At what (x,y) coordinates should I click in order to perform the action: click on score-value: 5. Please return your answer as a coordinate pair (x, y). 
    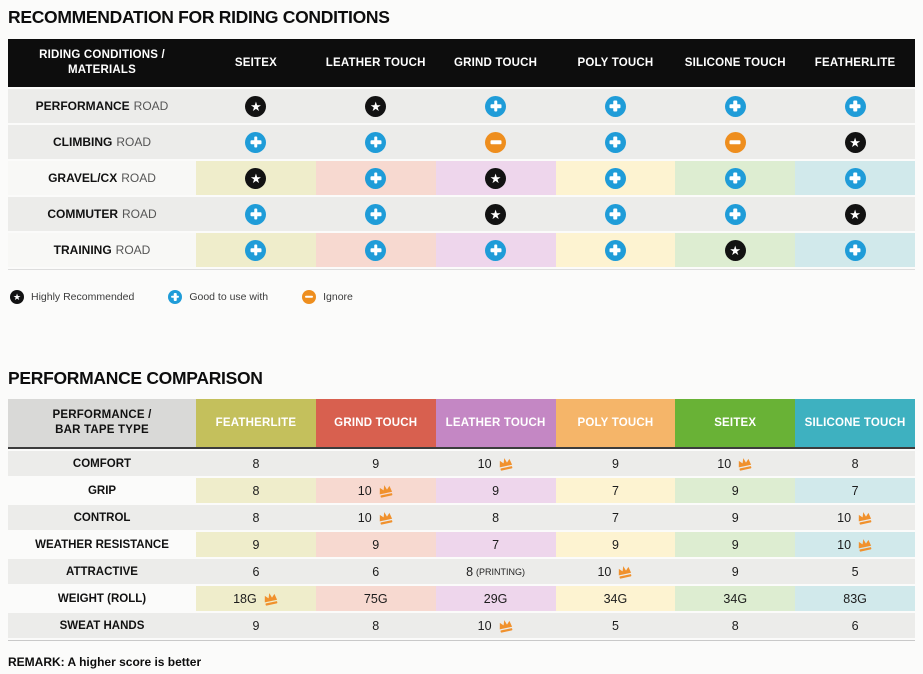
    Looking at the image, I should click on (615, 625).